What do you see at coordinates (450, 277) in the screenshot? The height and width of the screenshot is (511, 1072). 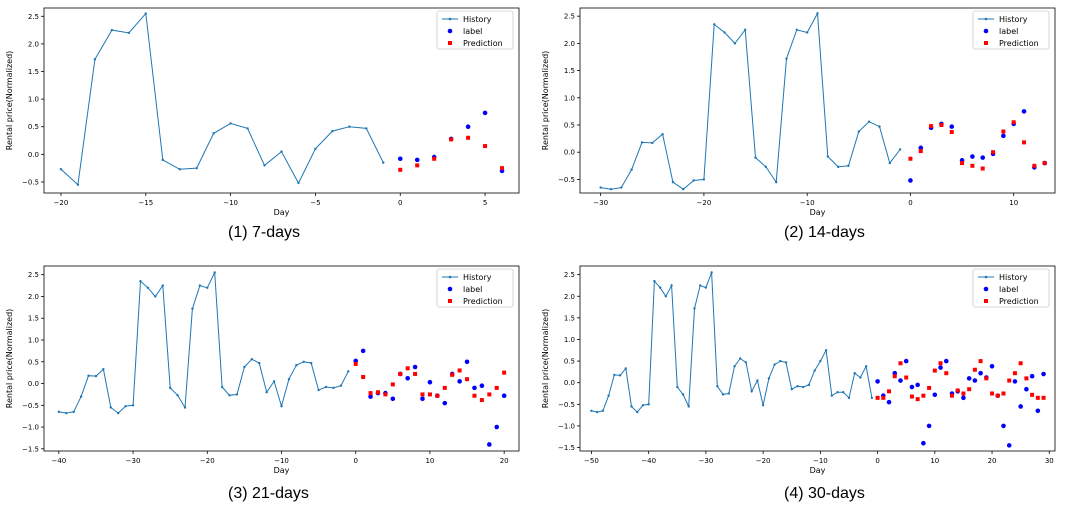 I see `legend-history-marker` at bounding box center [450, 277].